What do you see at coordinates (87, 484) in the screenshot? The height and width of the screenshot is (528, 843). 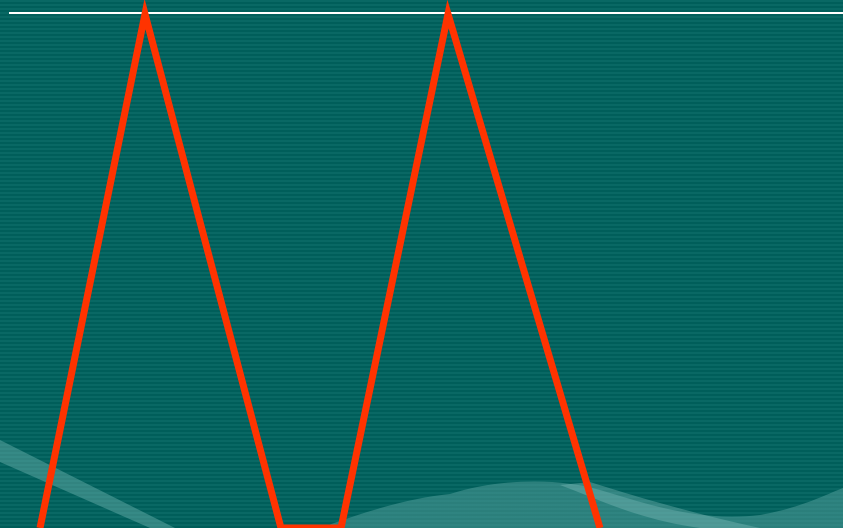 I see `wave-shape-left` at bounding box center [87, 484].